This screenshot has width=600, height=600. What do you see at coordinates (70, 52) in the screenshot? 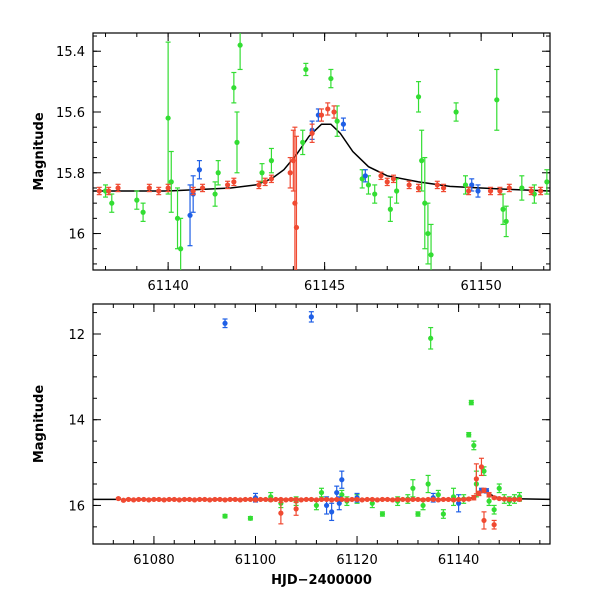
I see `top-ytick-label: 15.4` at bounding box center [70, 52].